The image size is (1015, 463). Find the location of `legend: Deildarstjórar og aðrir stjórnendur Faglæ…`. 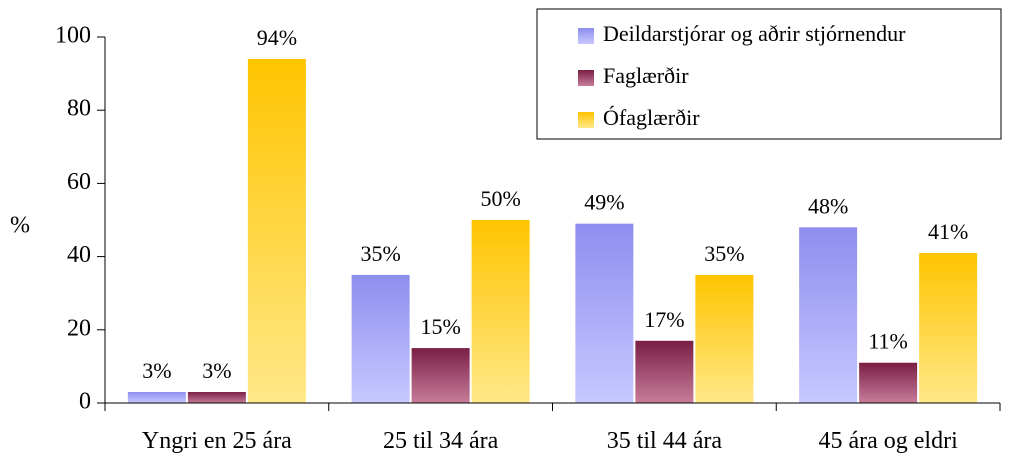

legend: Deildarstjórar og aðrir stjórnendur Faglæ… is located at coordinates (769, 74).